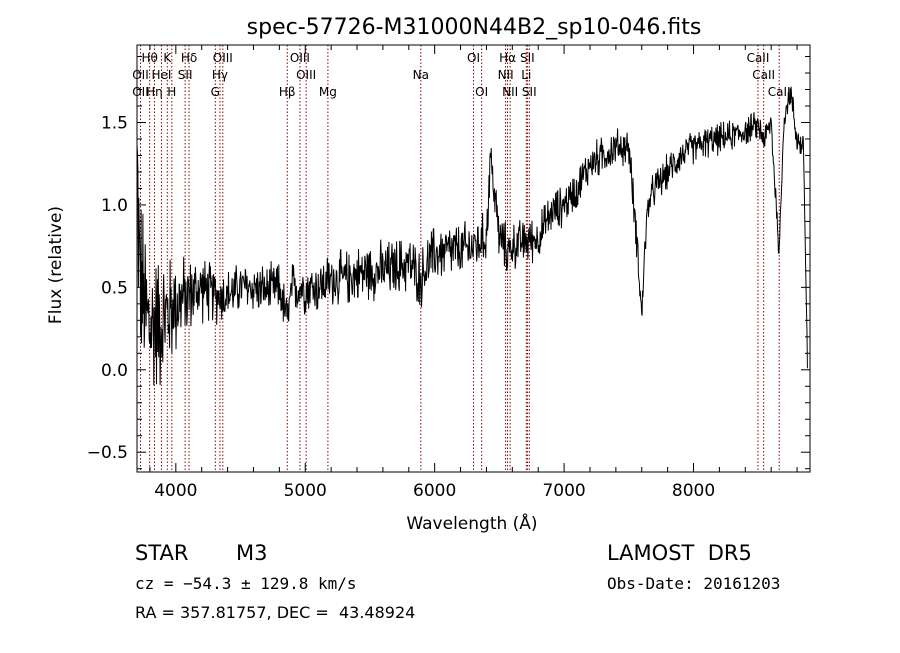 This screenshot has width=900, height=653. What do you see at coordinates (149, 58) in the screenshot?
I see `line-marker-label: Hθ` at bounding box center [149, 58].